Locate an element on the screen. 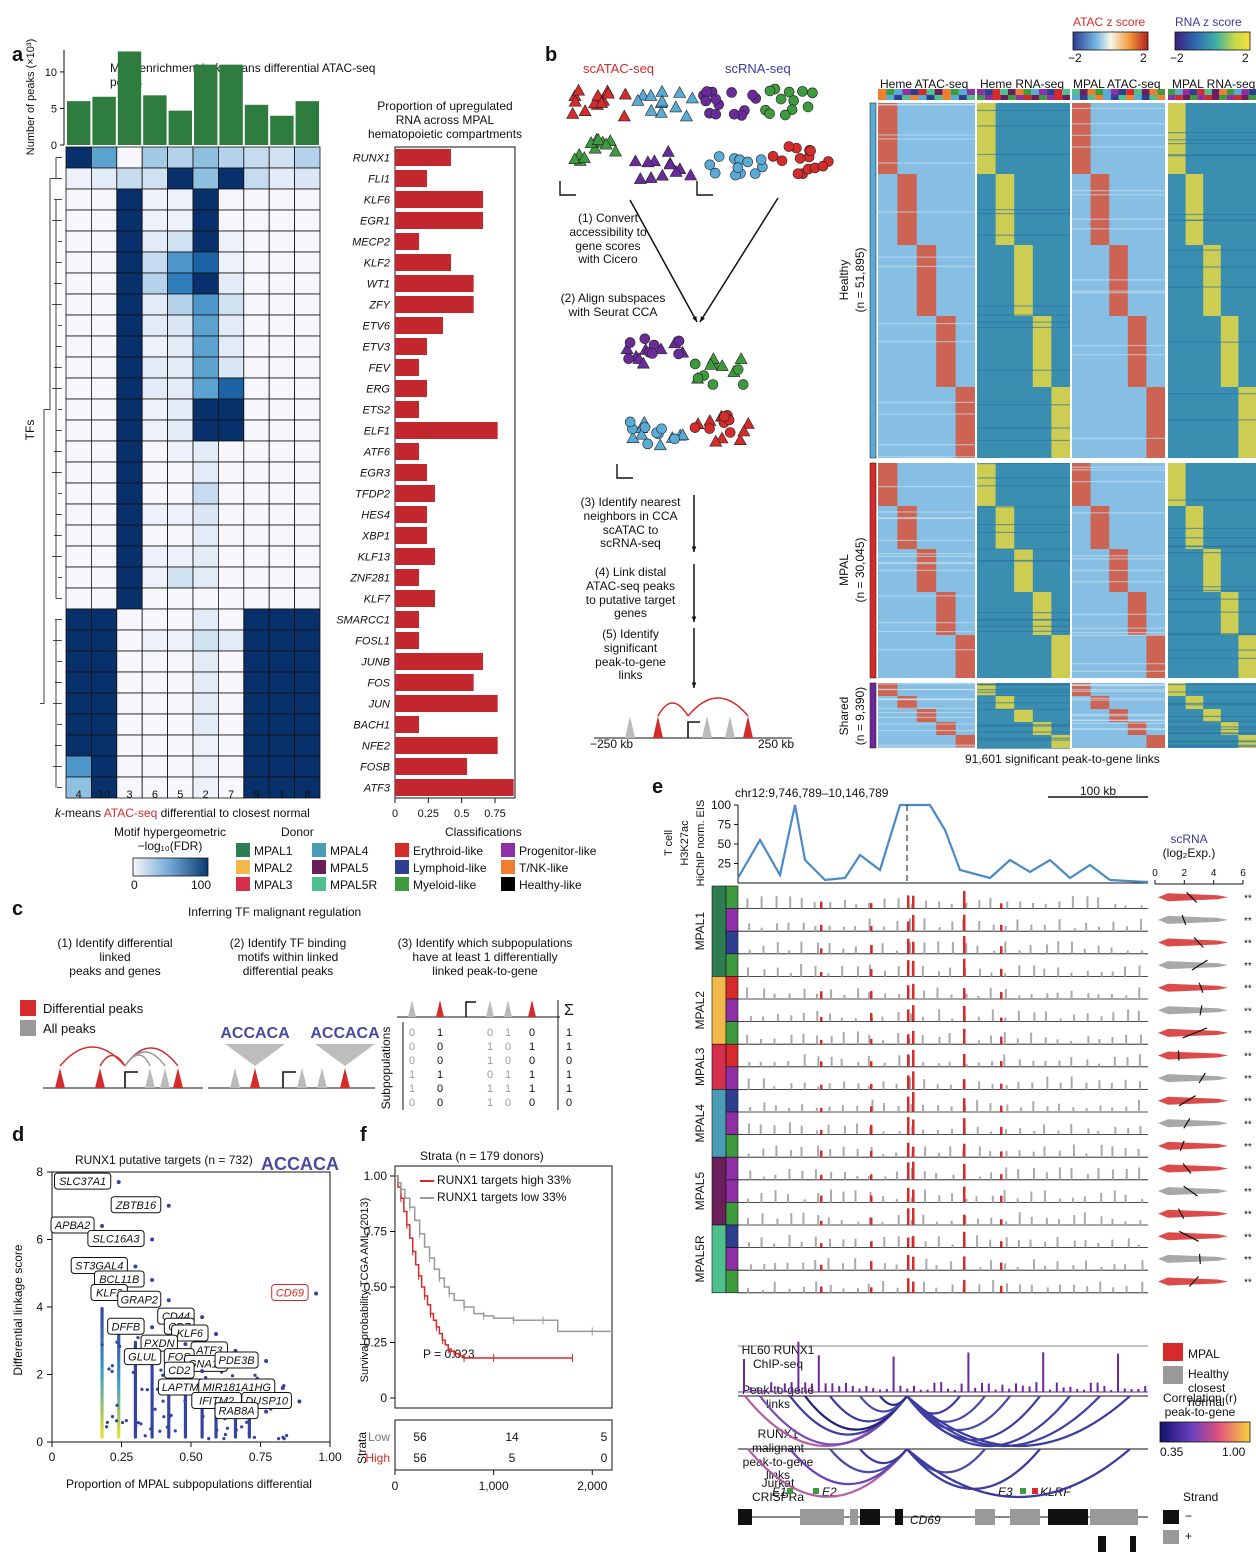 Image resolution: width=1256 pixels, height=1566 pixels. e-scrna-tick-label: 0 is located at coordinates (1155, 873).